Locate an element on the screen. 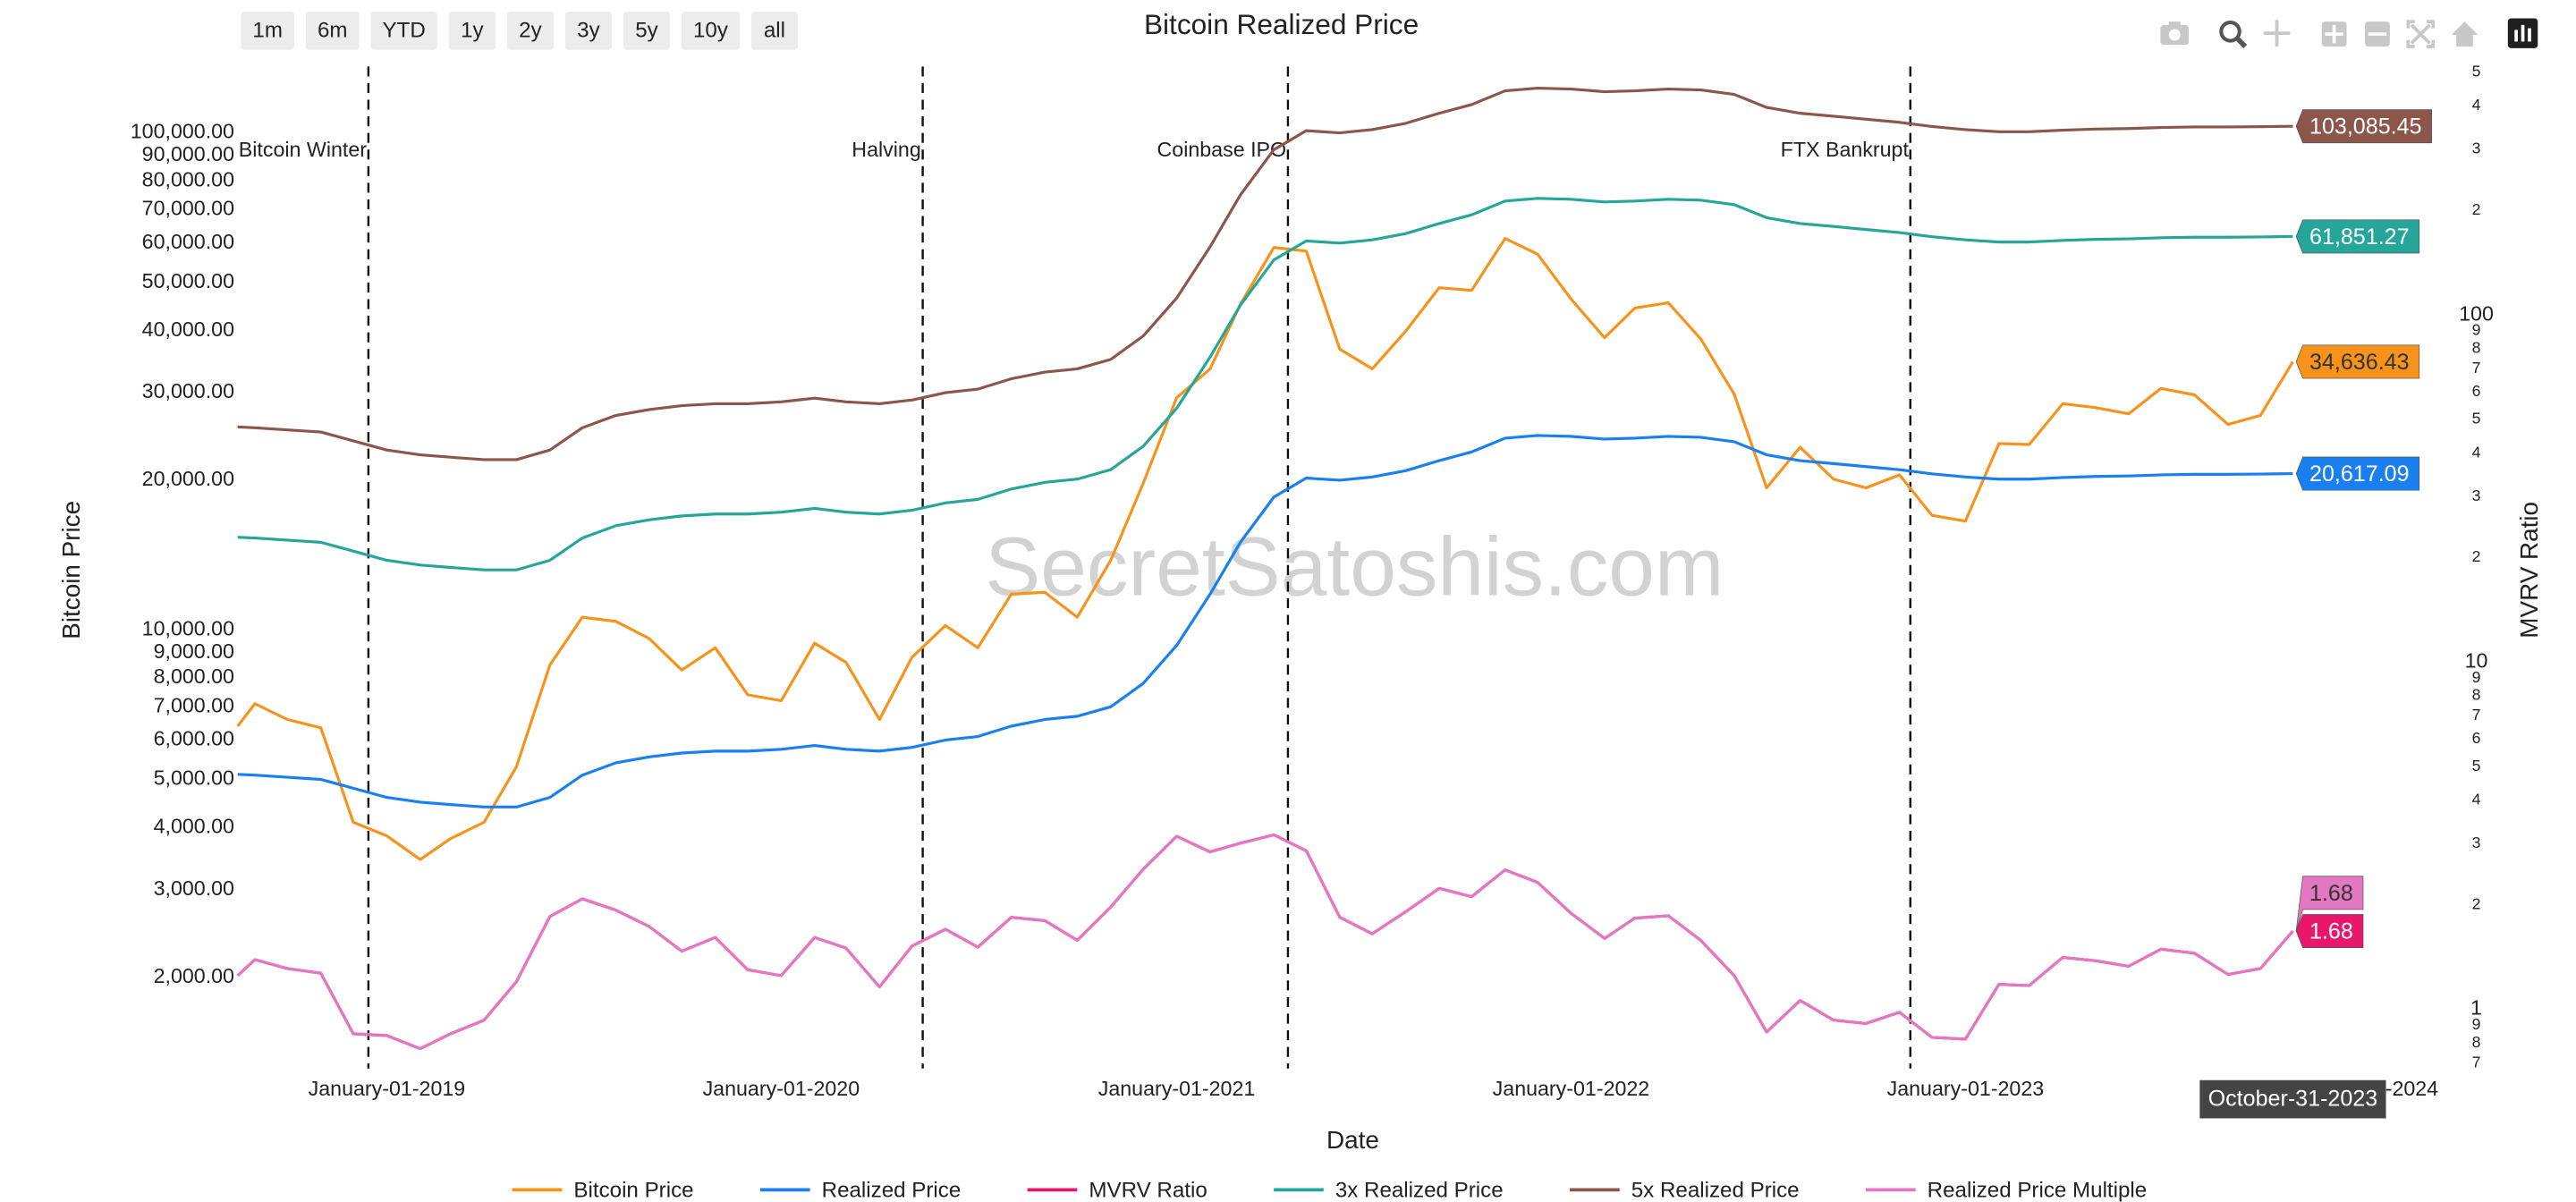  y-tick-label: 70,000.00 is located at coordinates (188, 208).